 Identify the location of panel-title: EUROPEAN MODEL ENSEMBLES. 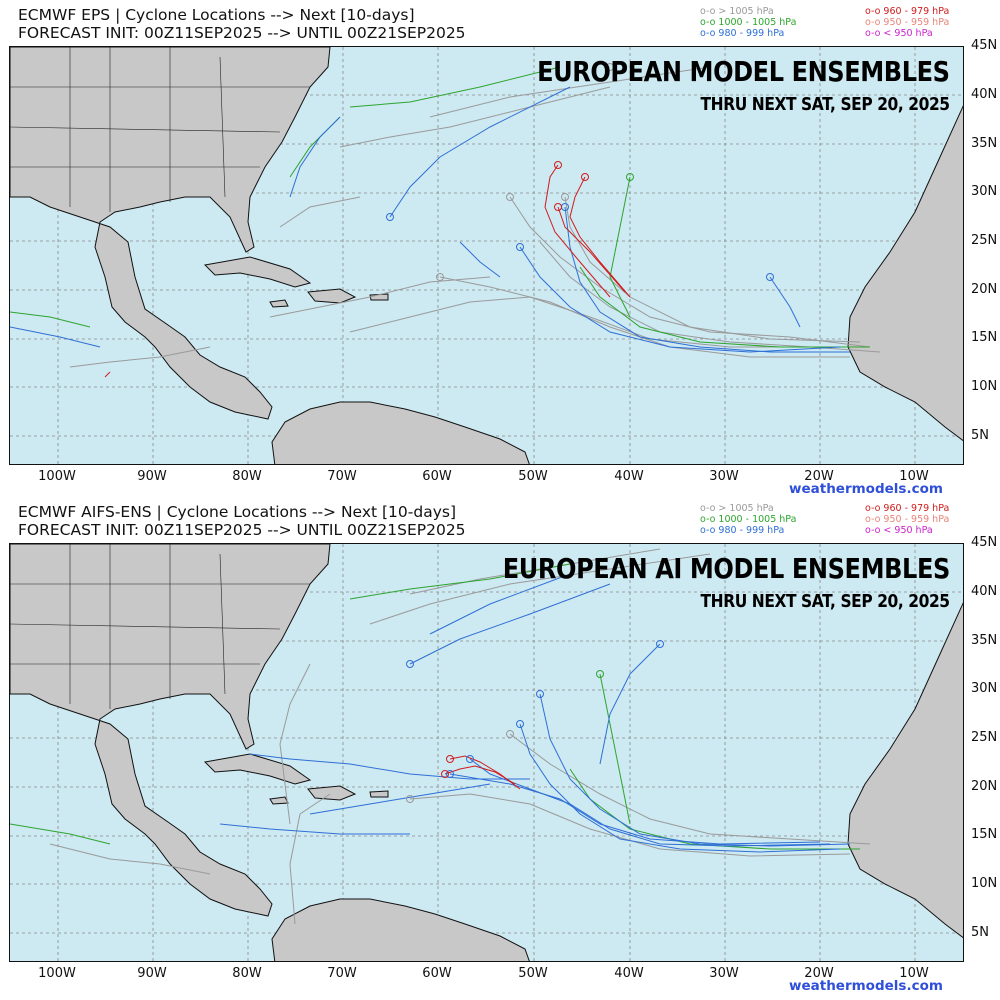
(744, 71).